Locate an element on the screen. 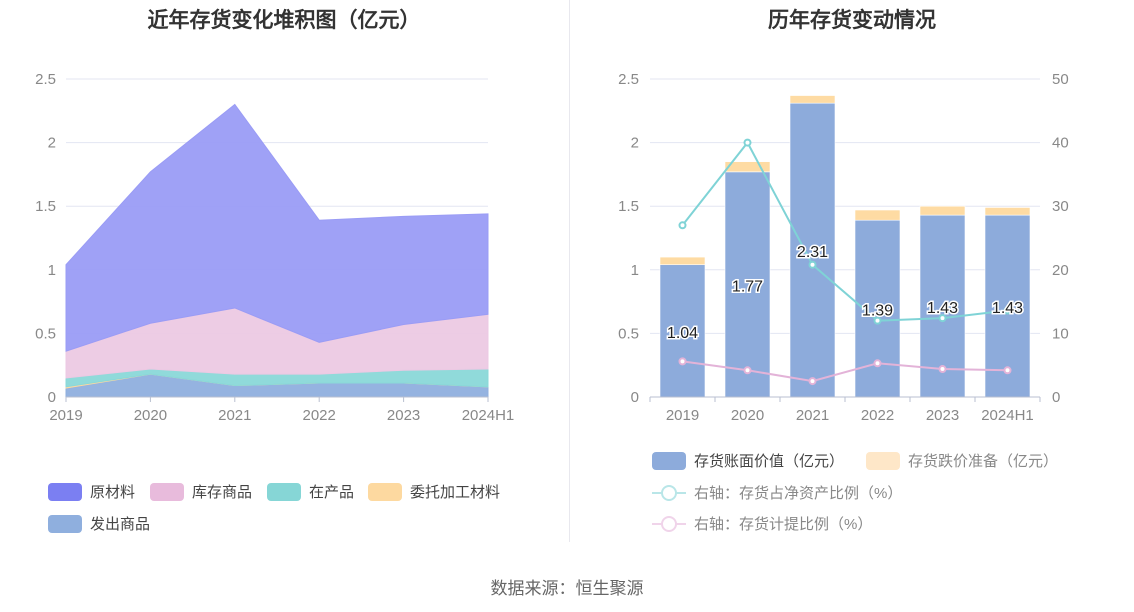 The image size is (1134, 612). legend-label: 发出商品 is located at coordinates (120, 524).